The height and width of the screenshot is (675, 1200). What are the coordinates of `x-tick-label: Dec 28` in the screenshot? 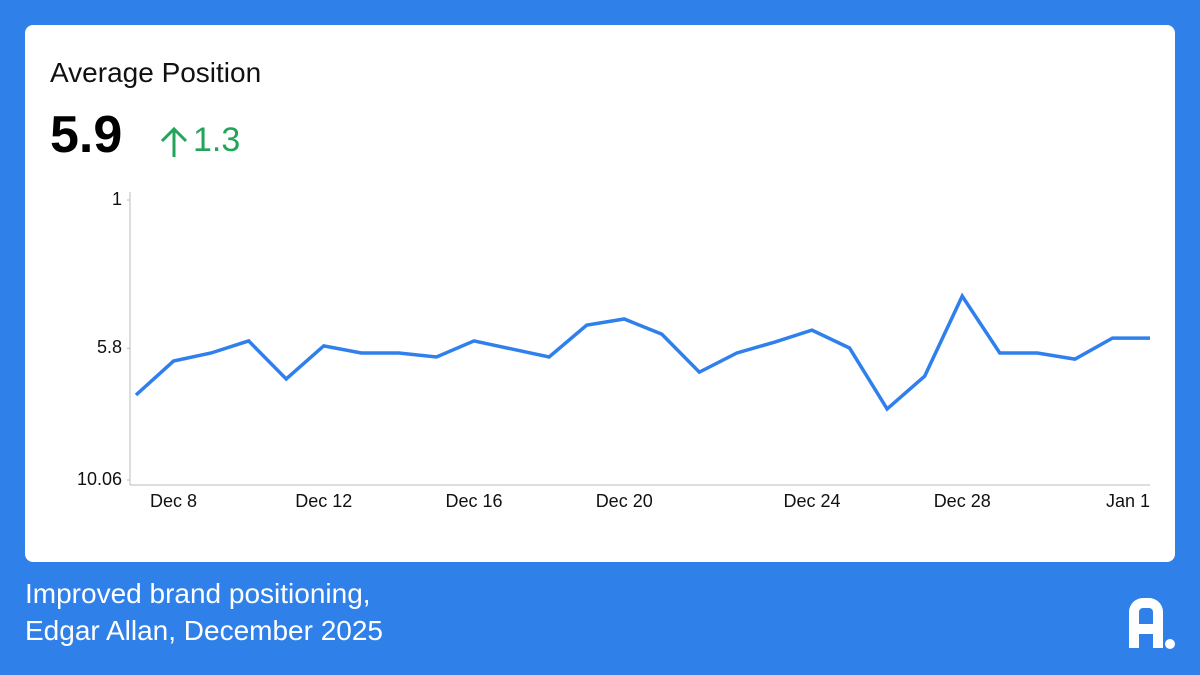 It's located at (962, 501).